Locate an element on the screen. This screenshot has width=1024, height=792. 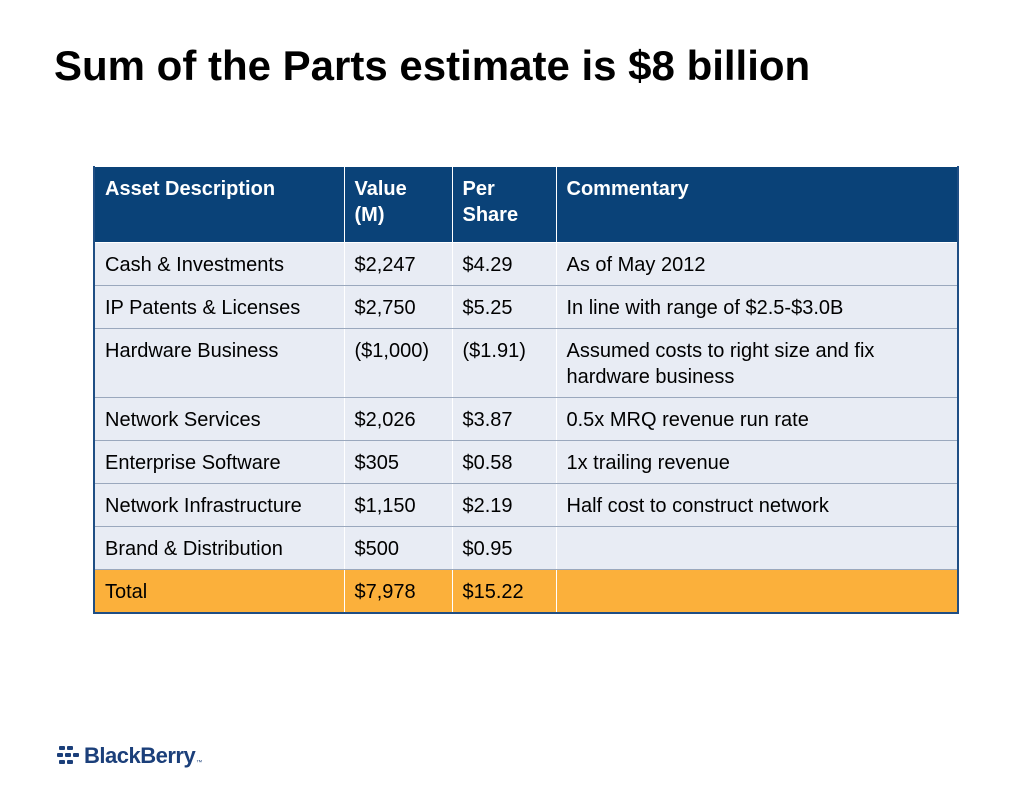
header-commentary: Commentary is located at coordinates (757, 204).